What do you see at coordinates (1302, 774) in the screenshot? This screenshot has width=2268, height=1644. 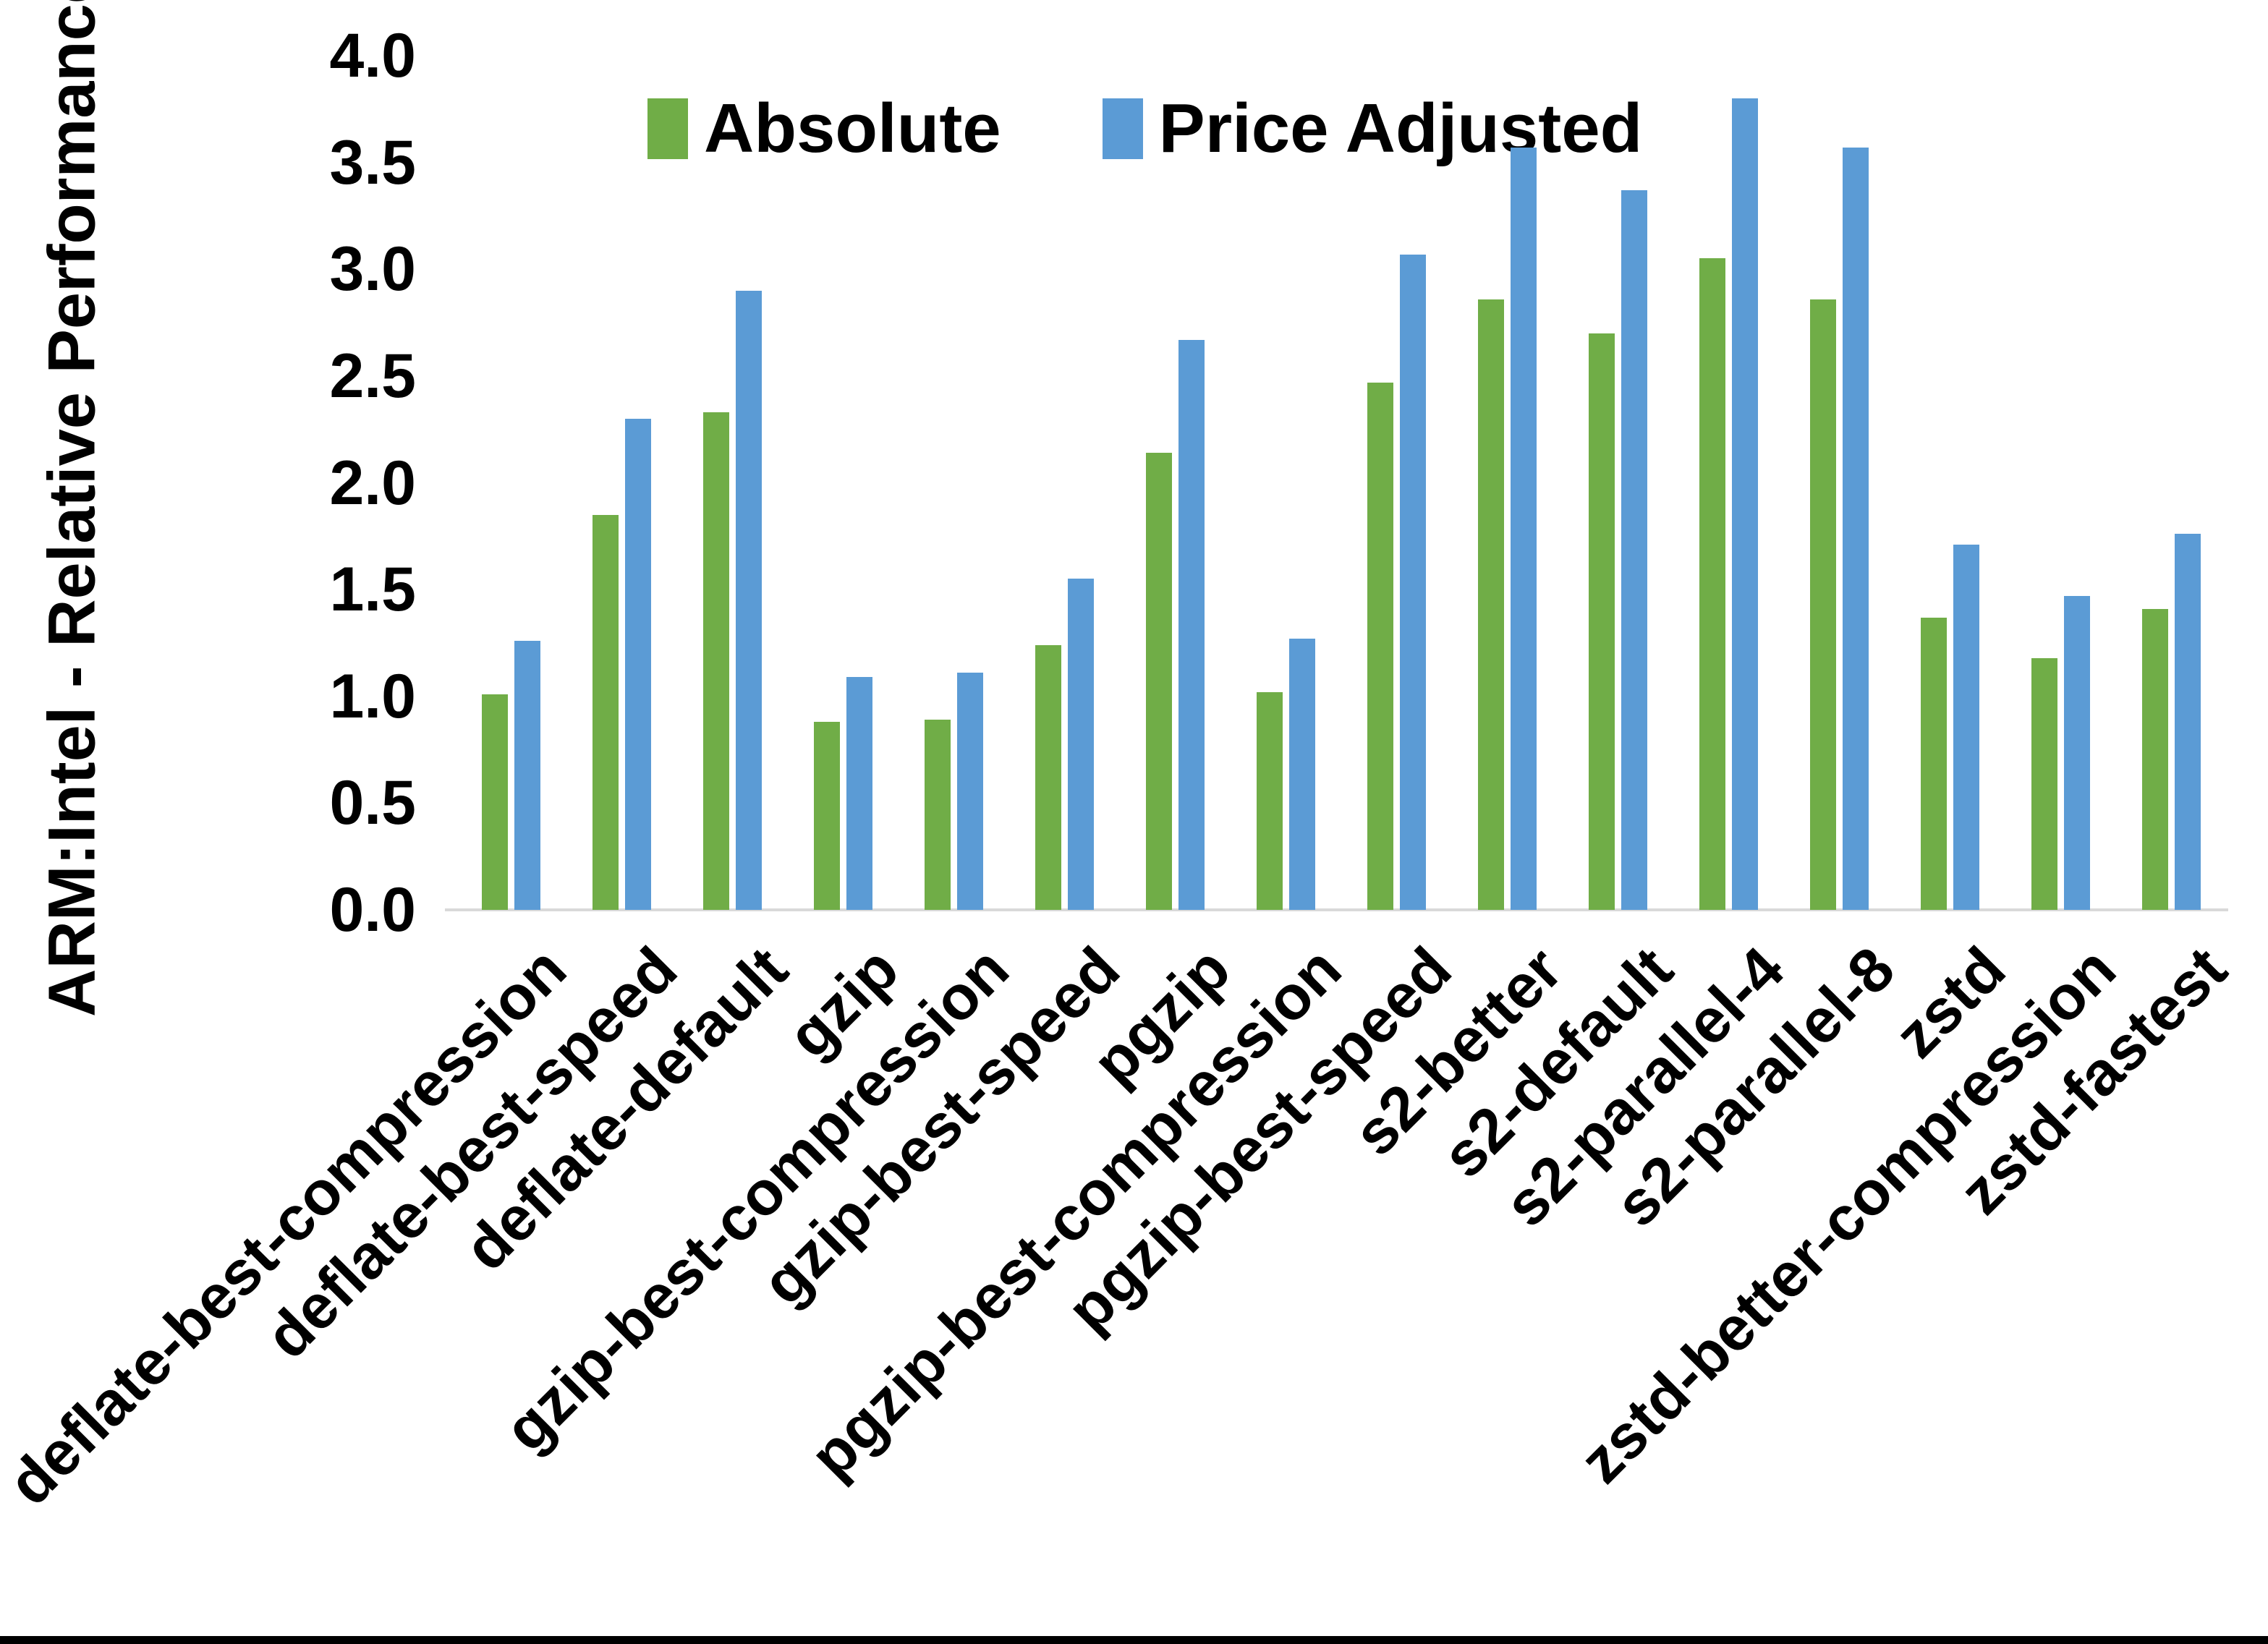 I see `bar-price-adjusted-pgzip-best-compression` at bounding box center [1302, 774].